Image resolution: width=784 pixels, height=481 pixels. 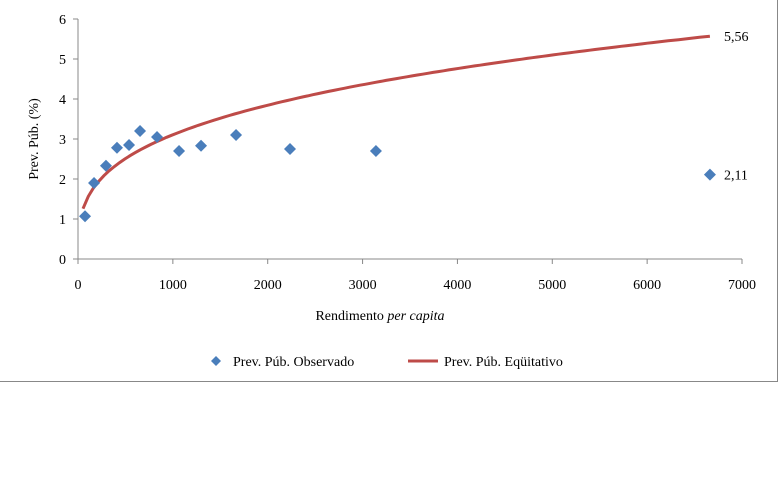 I want to click on y-axis-label: Prev. Púb. (%), so click(x=34, y=139).